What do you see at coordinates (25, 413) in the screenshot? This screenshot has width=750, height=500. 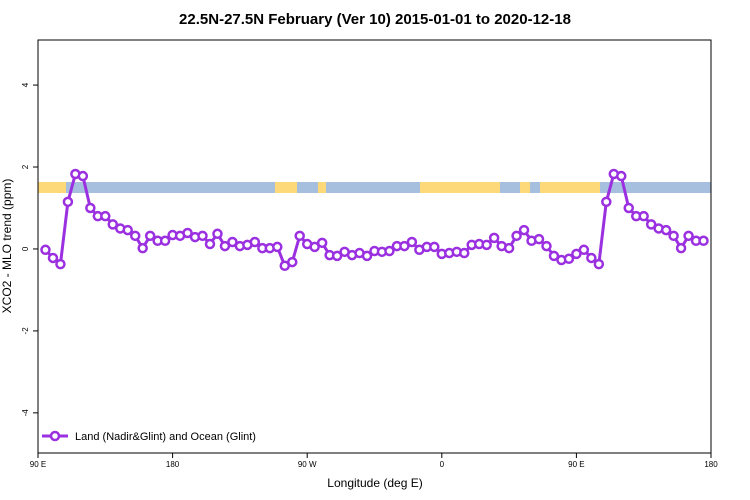 I see `y-tick-label: -4` at bounding box center [25, 413].